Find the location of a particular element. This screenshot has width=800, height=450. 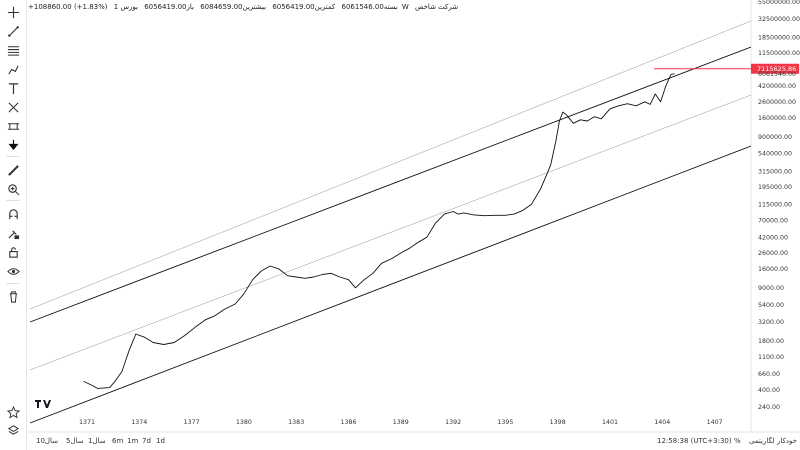

price-tick-label: 3200.00 is located at coordinates (771, 322).